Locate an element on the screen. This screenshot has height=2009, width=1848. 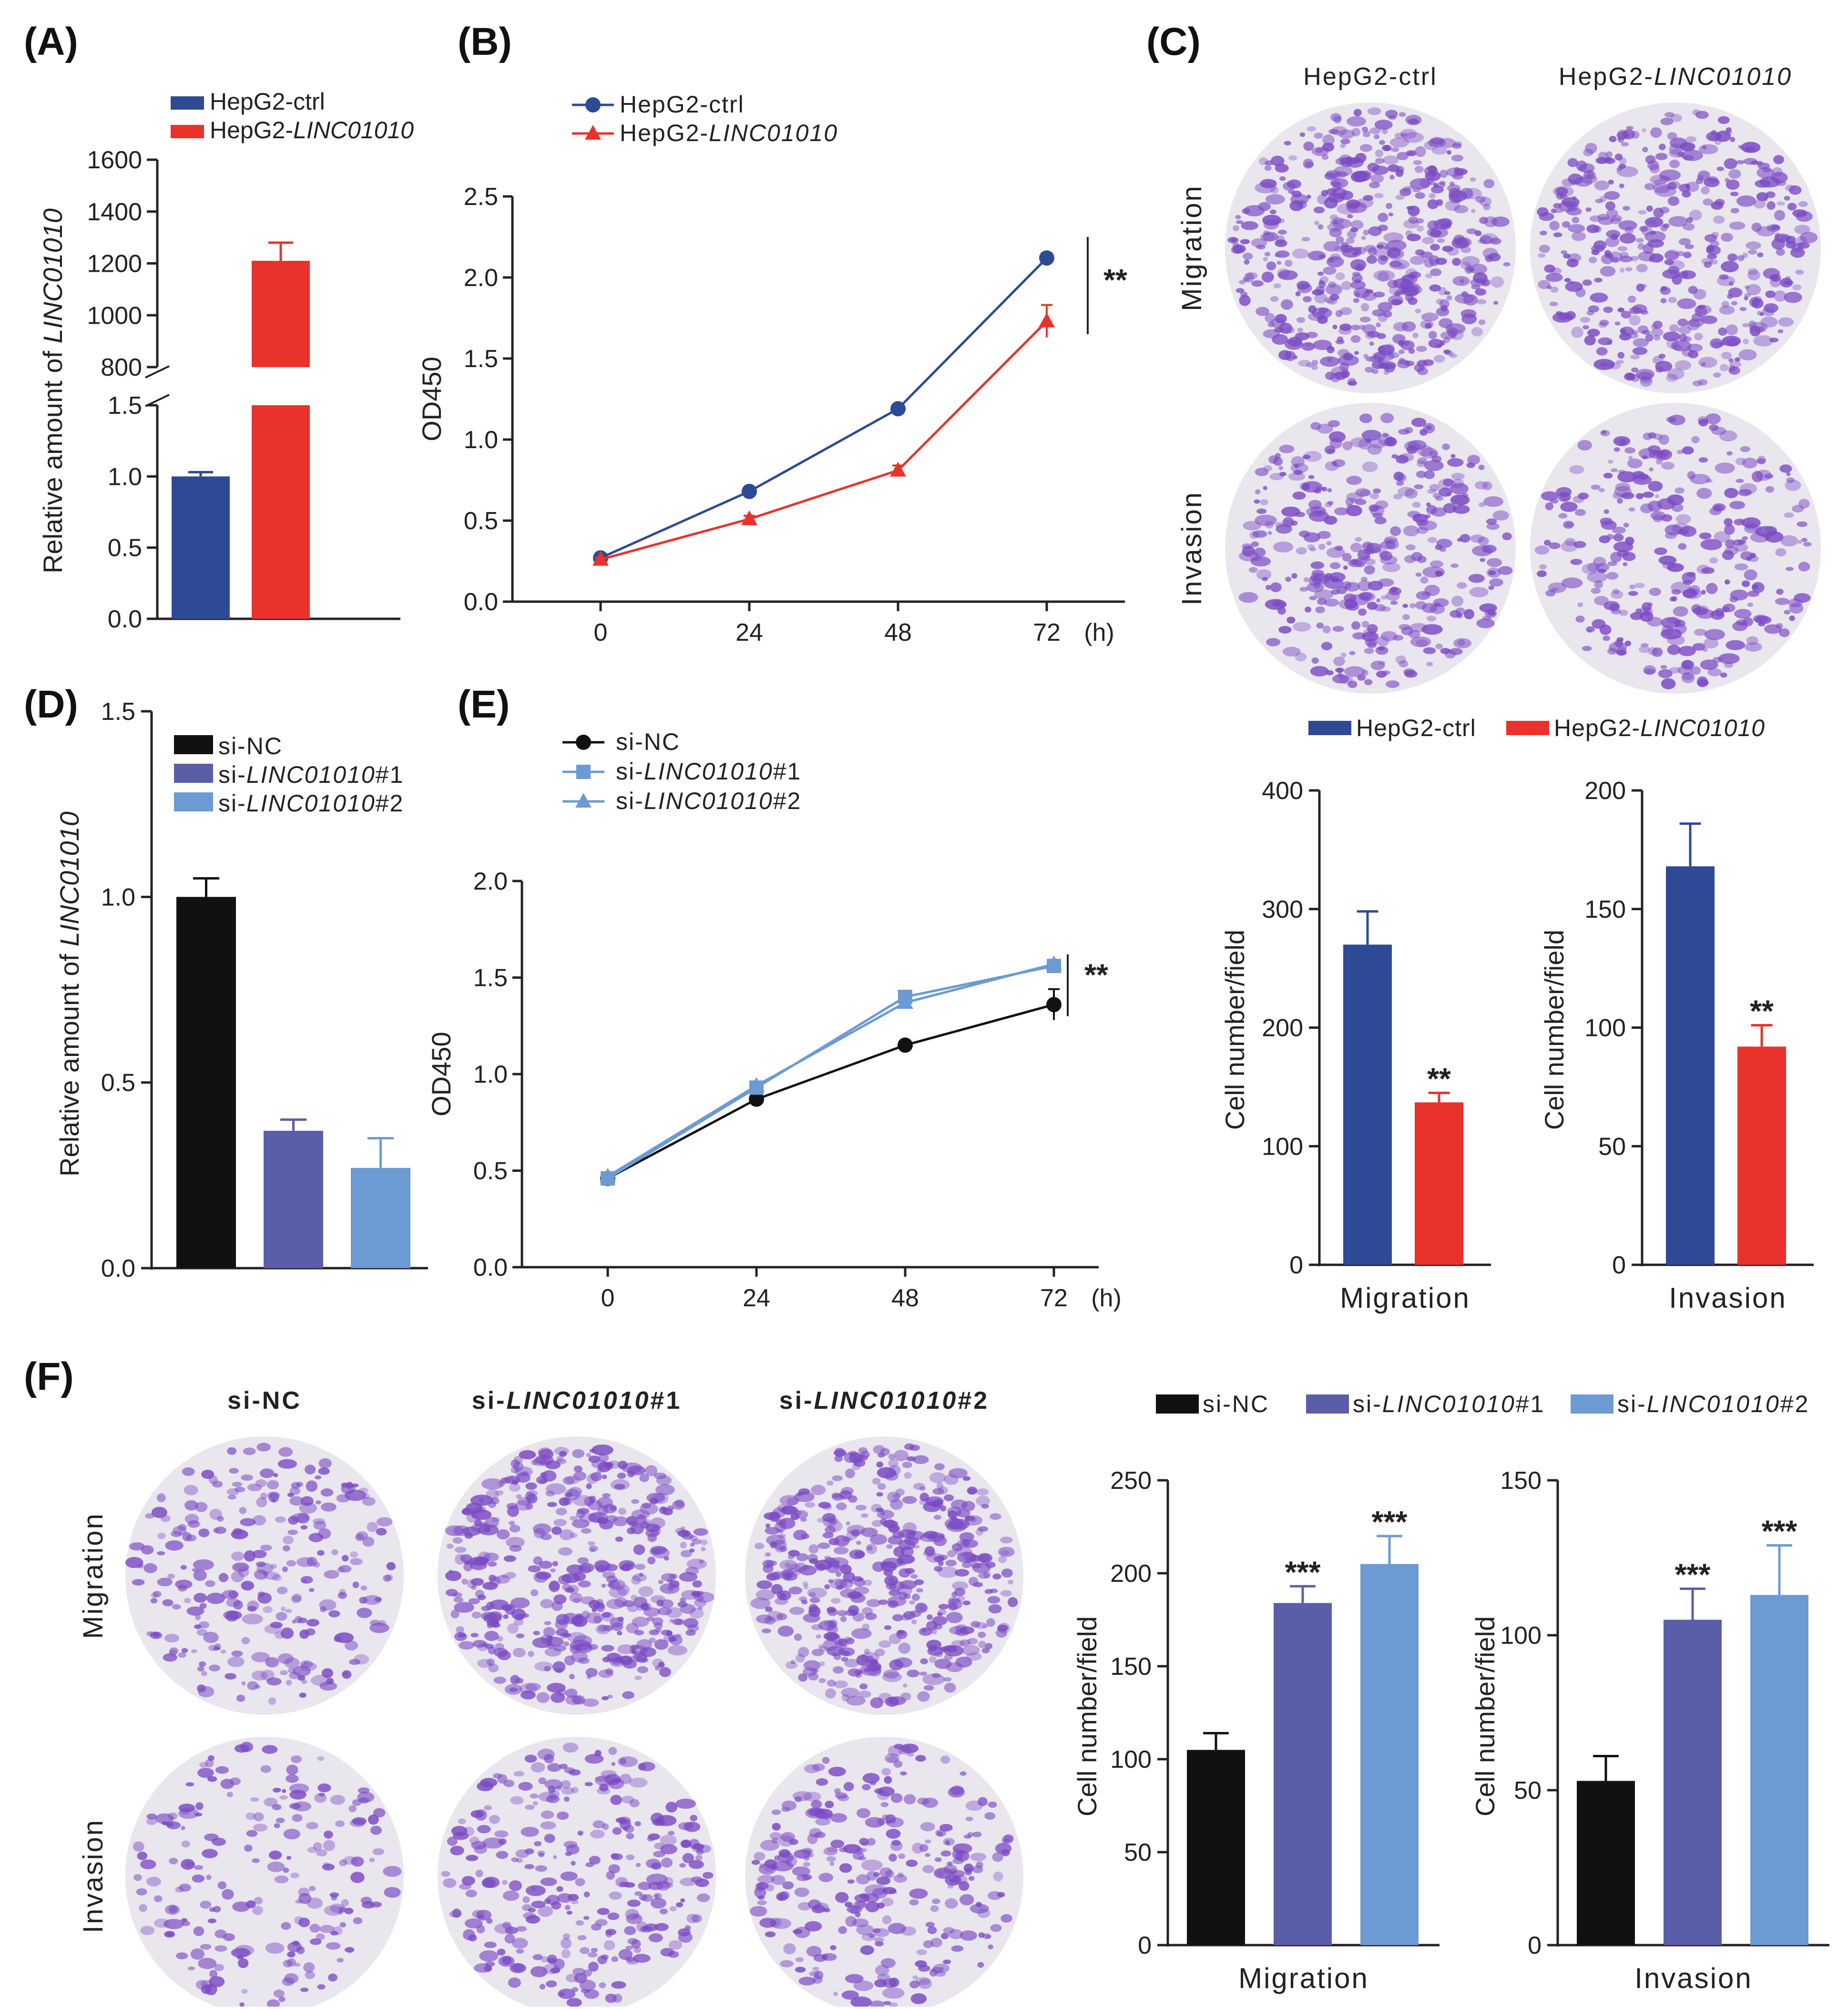
bar-HepG2-ctrl is located at coordinates (201, 547).